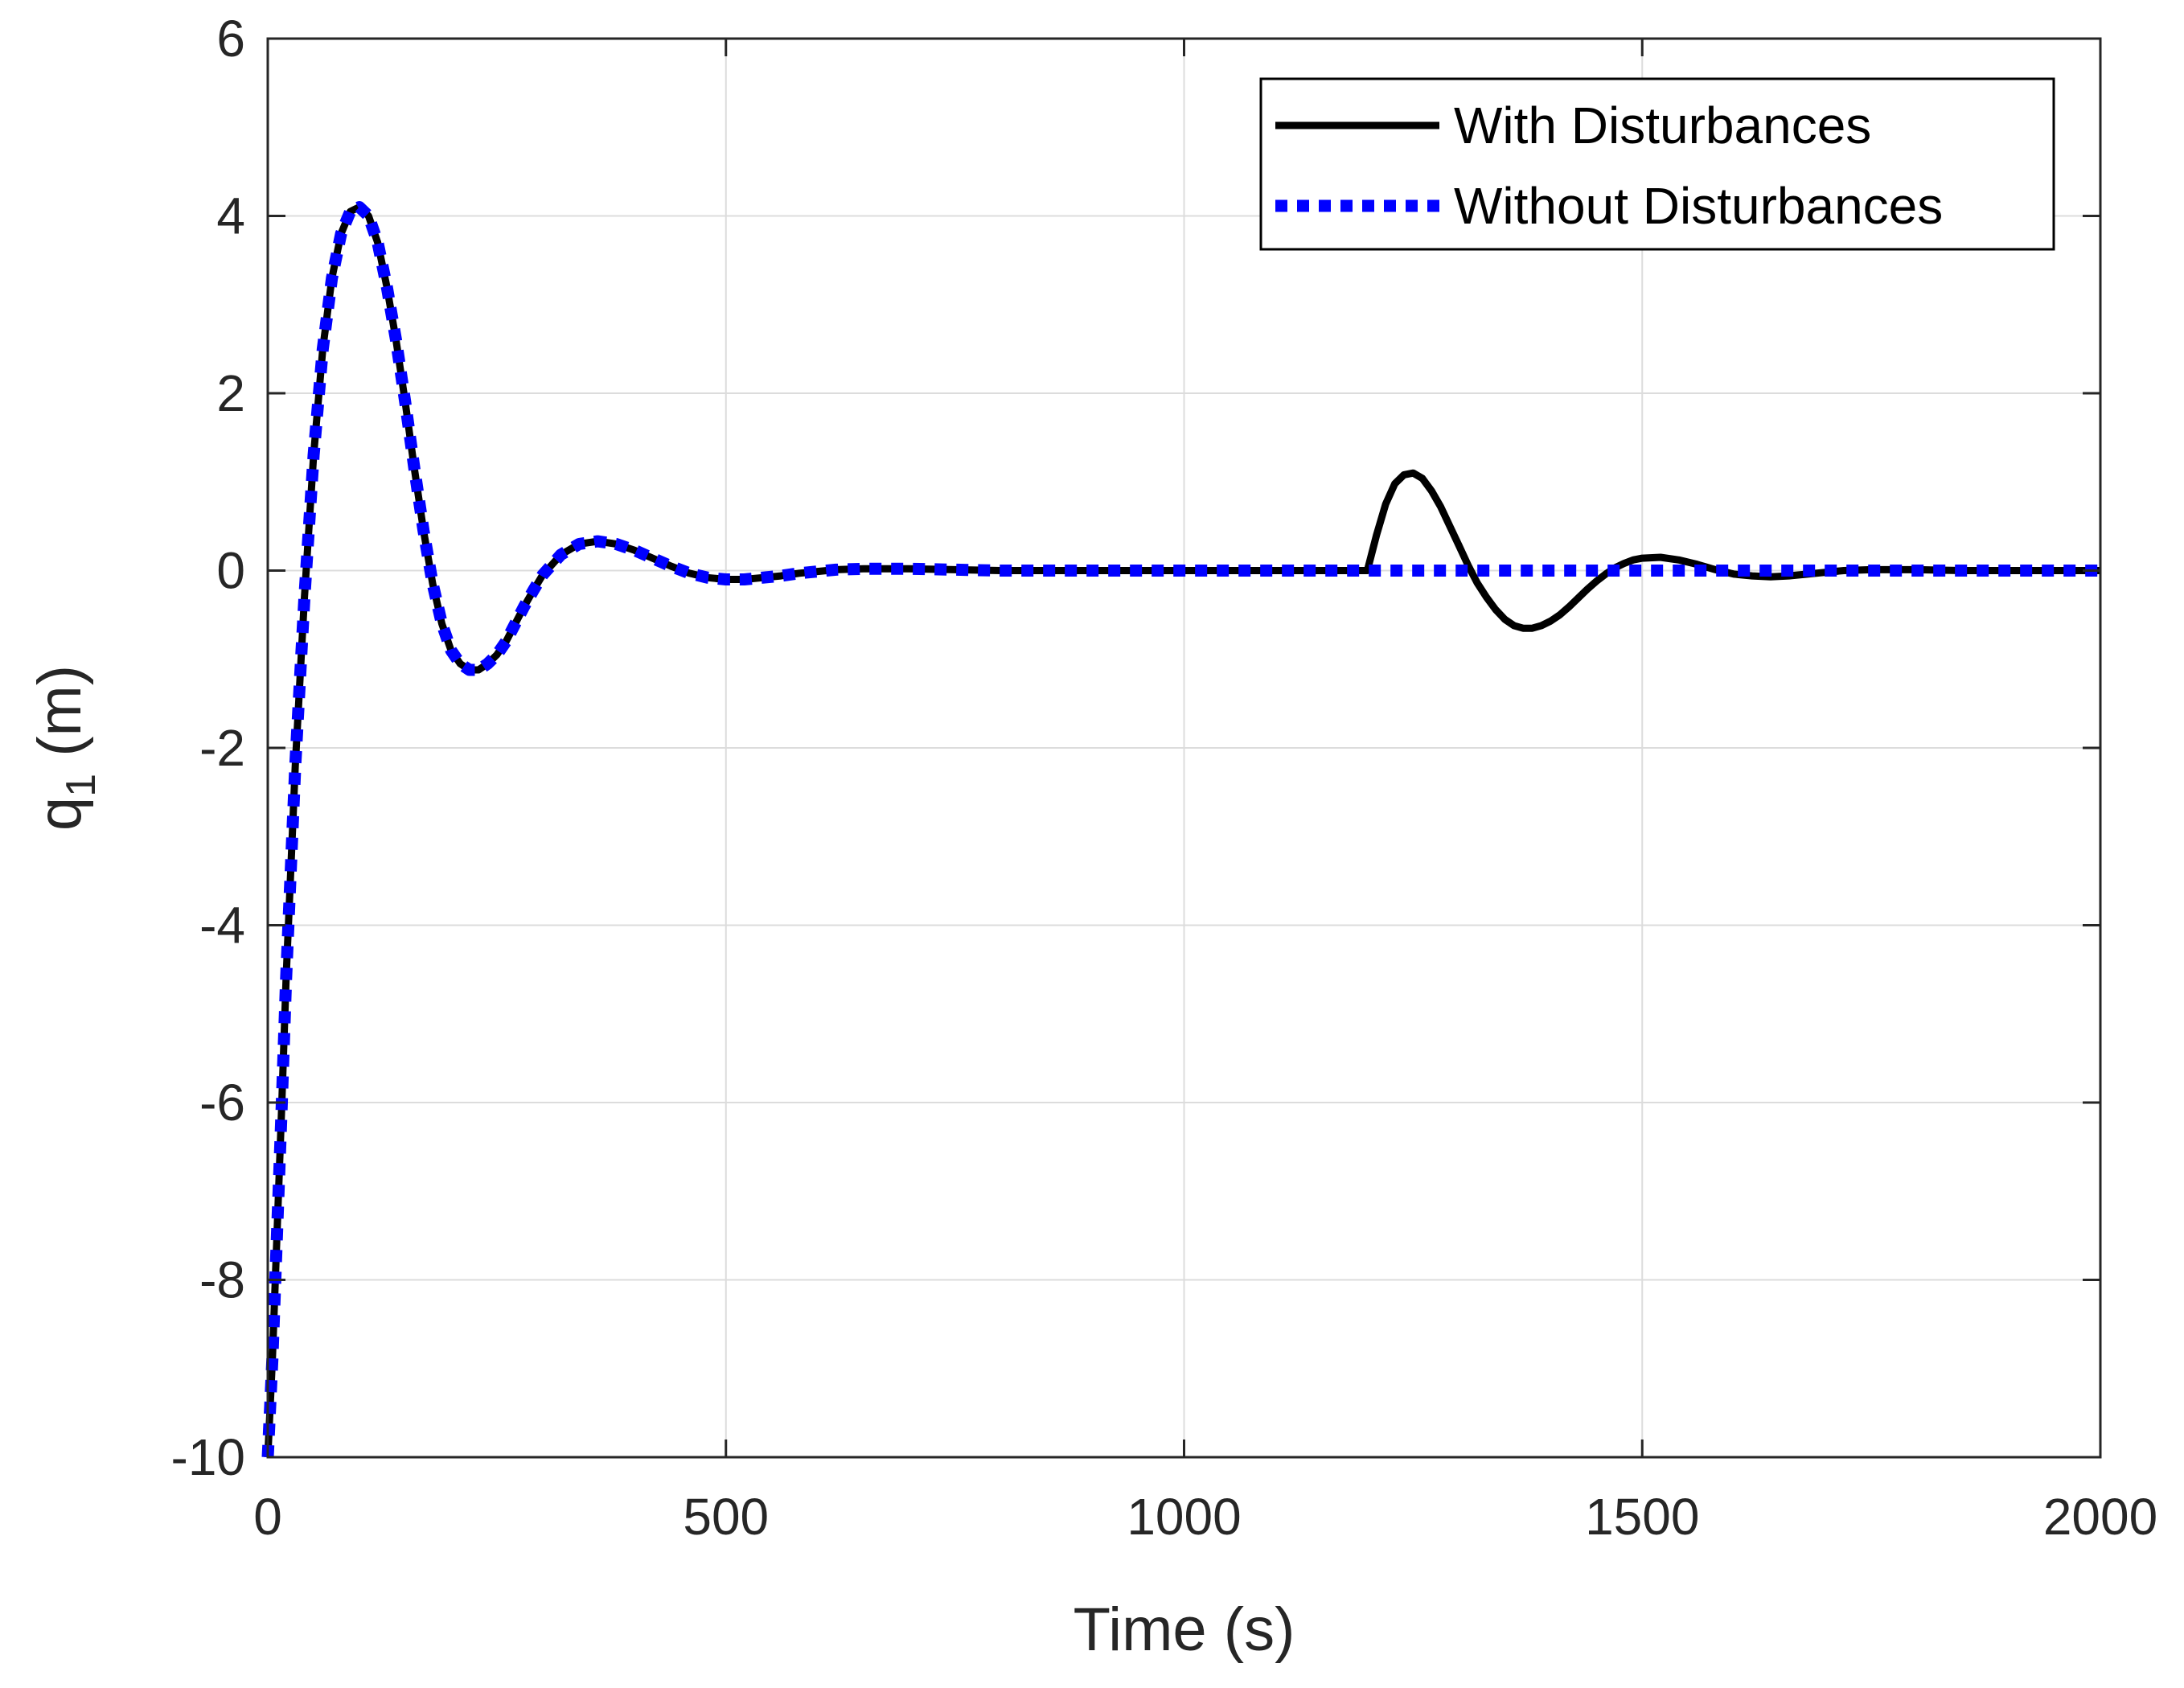 Image resolution: width=2184 pixels, height=1688 pixels. I want to click on y-tick-label: -10, so click(209, 1457).